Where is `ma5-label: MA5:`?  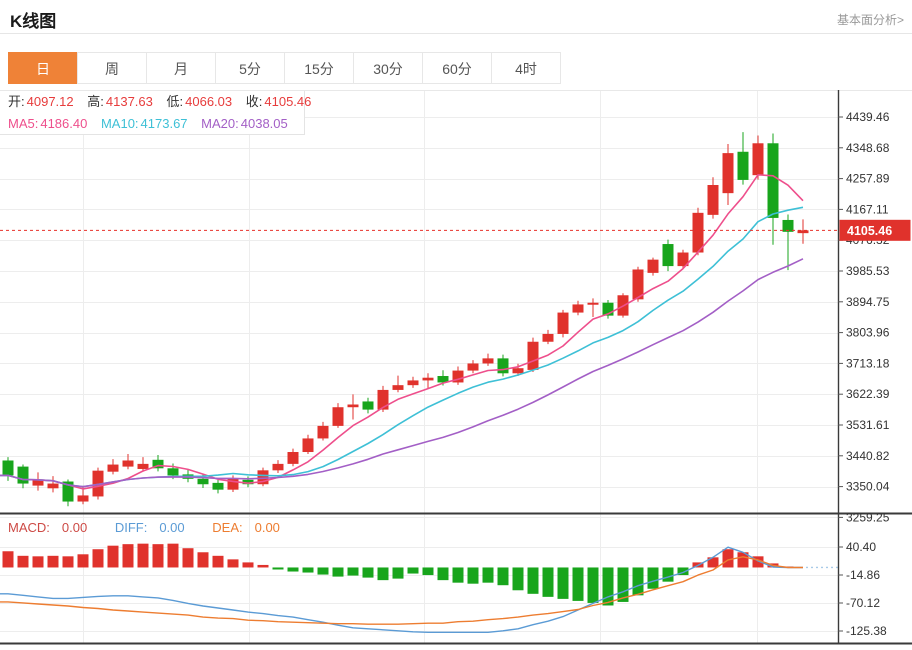
ma5-label: MA5: is located at coordinates (23, 123).